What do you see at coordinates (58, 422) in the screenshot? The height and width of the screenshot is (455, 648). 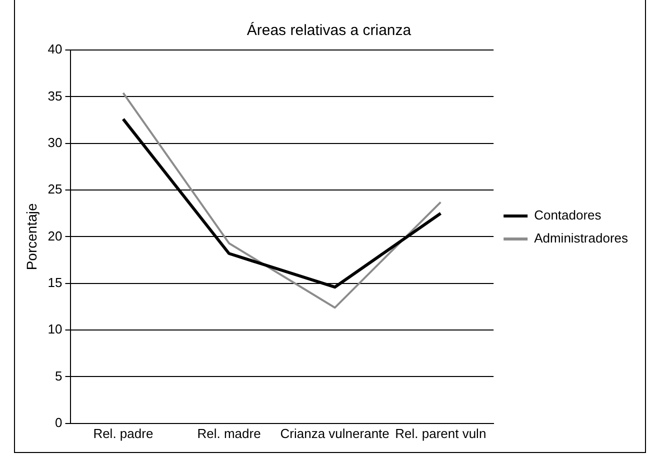 I see `y-tick-label: 0` at bounding box center [58, 422].